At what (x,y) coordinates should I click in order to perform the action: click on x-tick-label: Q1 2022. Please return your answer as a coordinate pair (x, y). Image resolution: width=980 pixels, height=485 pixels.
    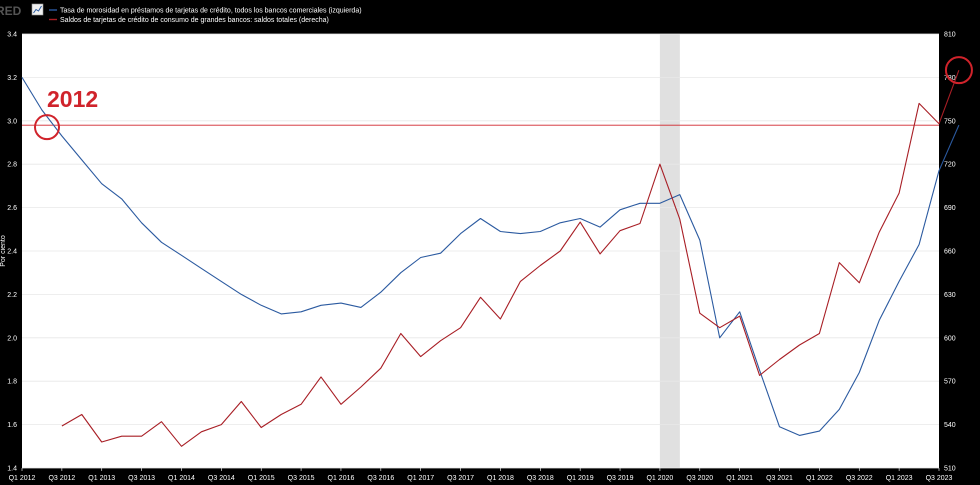
    Looking at the image, I should click on (819, 478).